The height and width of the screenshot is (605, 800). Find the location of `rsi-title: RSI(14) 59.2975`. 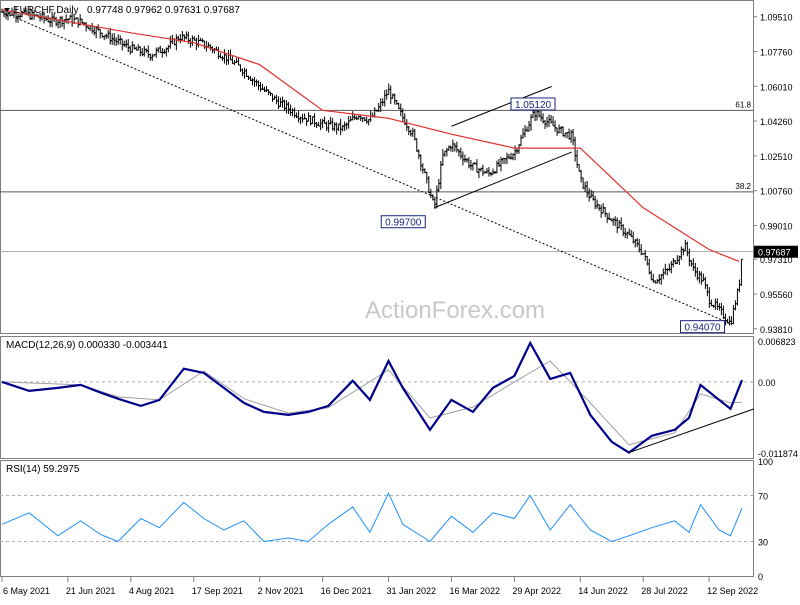

rsi-title: RSI(14) 59.2975 is located at coordinates (43, 469).